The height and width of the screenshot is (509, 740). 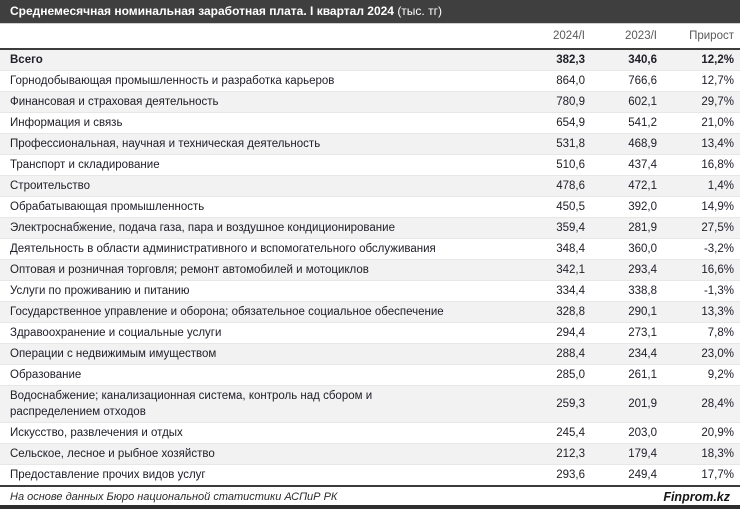 I want to click on row-value-2024: 450,5, so click(x=526, y=207).